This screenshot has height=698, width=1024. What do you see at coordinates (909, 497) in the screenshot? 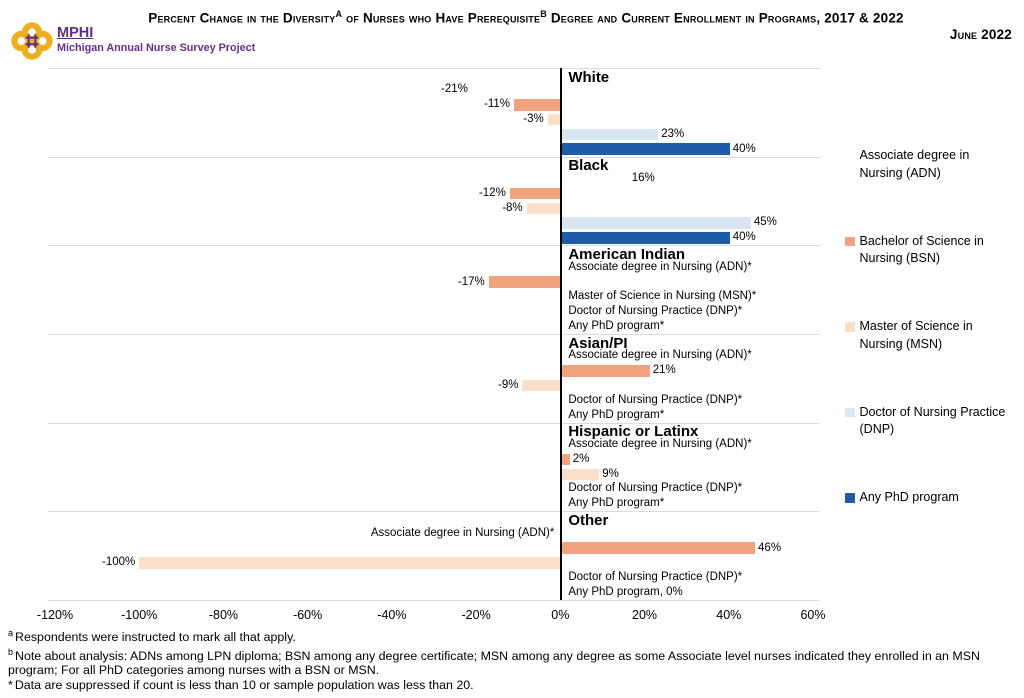
I see `legend-label: Any PhD program` at bounding box center [909, 497].